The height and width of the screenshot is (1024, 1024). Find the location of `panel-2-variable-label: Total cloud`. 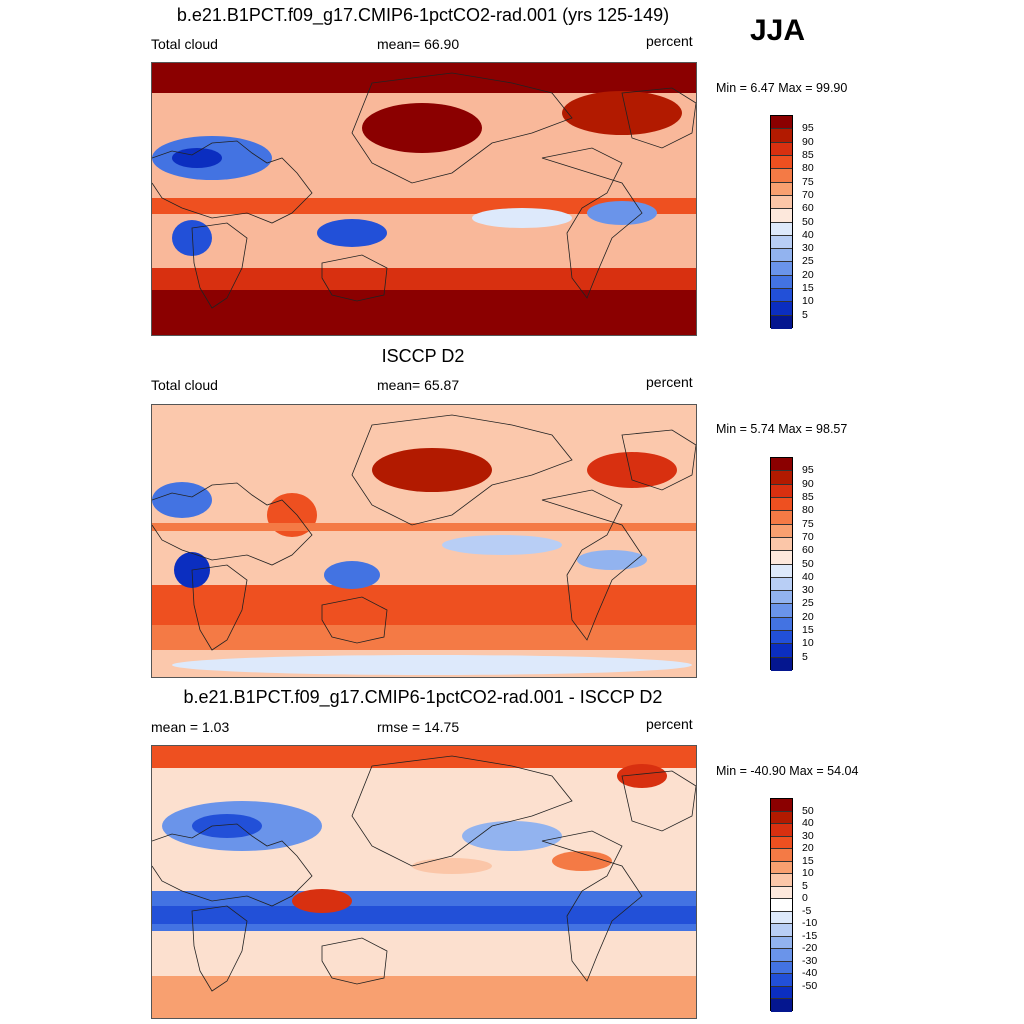

panel-2-variable-label: Total cloud is located at coordinates (184, 385).